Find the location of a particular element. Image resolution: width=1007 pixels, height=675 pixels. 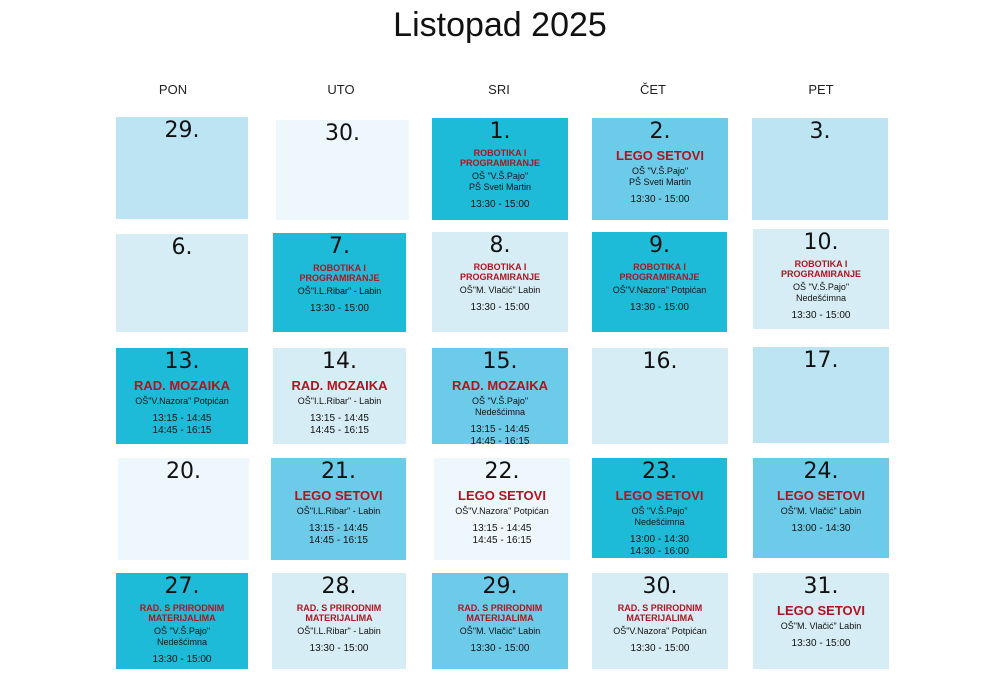

calendar-title: Listopad 2025 is located at coordinates (500, 25).